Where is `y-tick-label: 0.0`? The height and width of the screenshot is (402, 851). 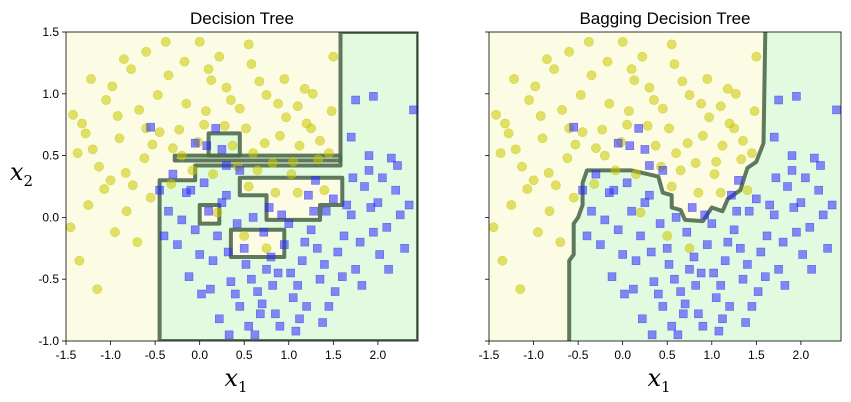 y-tick-label: 0.0 is located at coordinates (50, 217).